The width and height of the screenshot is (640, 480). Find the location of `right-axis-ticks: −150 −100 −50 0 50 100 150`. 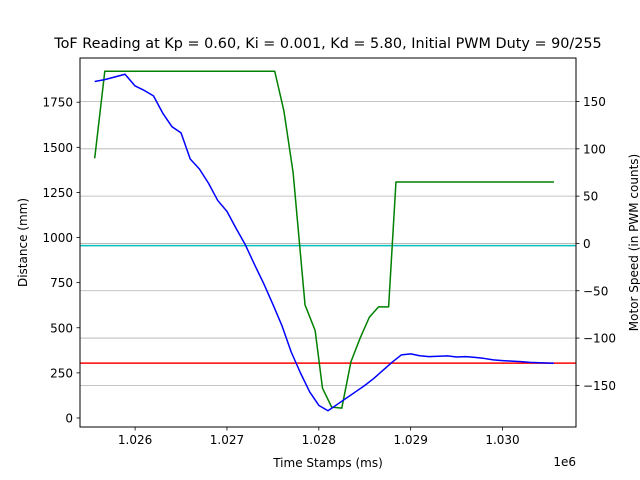

right-axis-ticks: −150 −100 −50 0 50 100 150 is located at coordinates (596, 244).